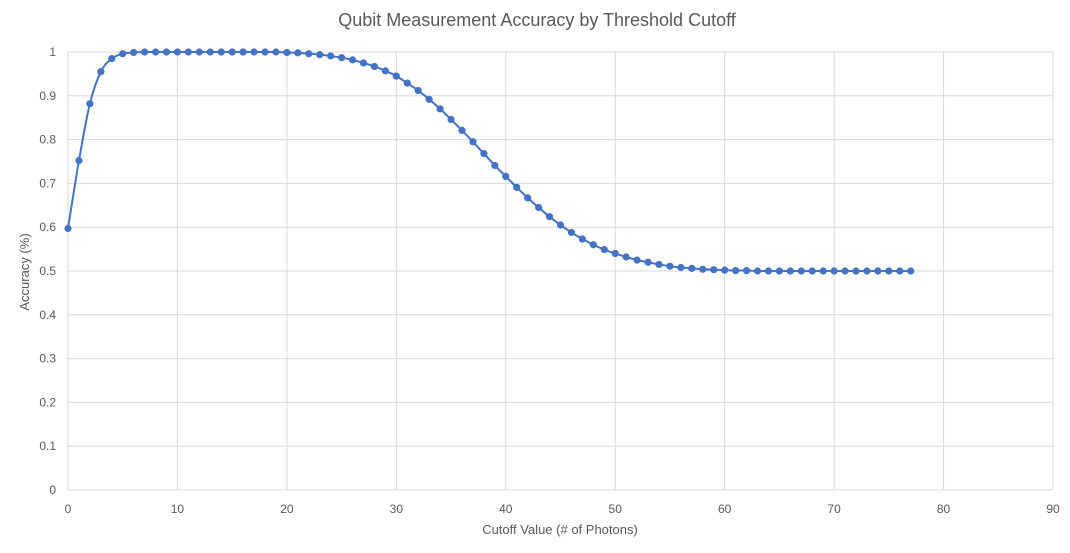  Describe the element at coordinates (47, 227) in the screenshot. I see `y-tick-label: 0.6` at that location.